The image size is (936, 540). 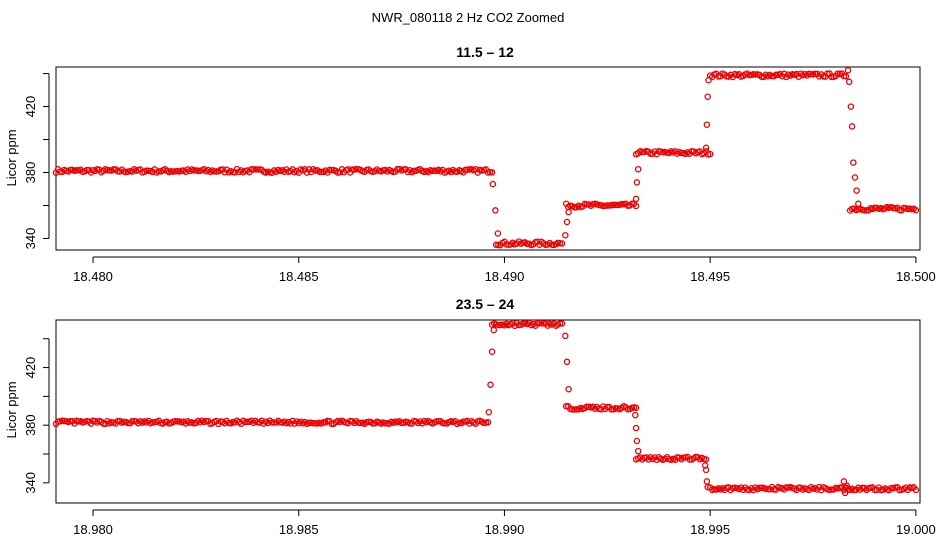 What do you see at coordinates (93, 276) in the screenshot?
I see `x-tick-label: 18.480` at bounding box center [93, 276].